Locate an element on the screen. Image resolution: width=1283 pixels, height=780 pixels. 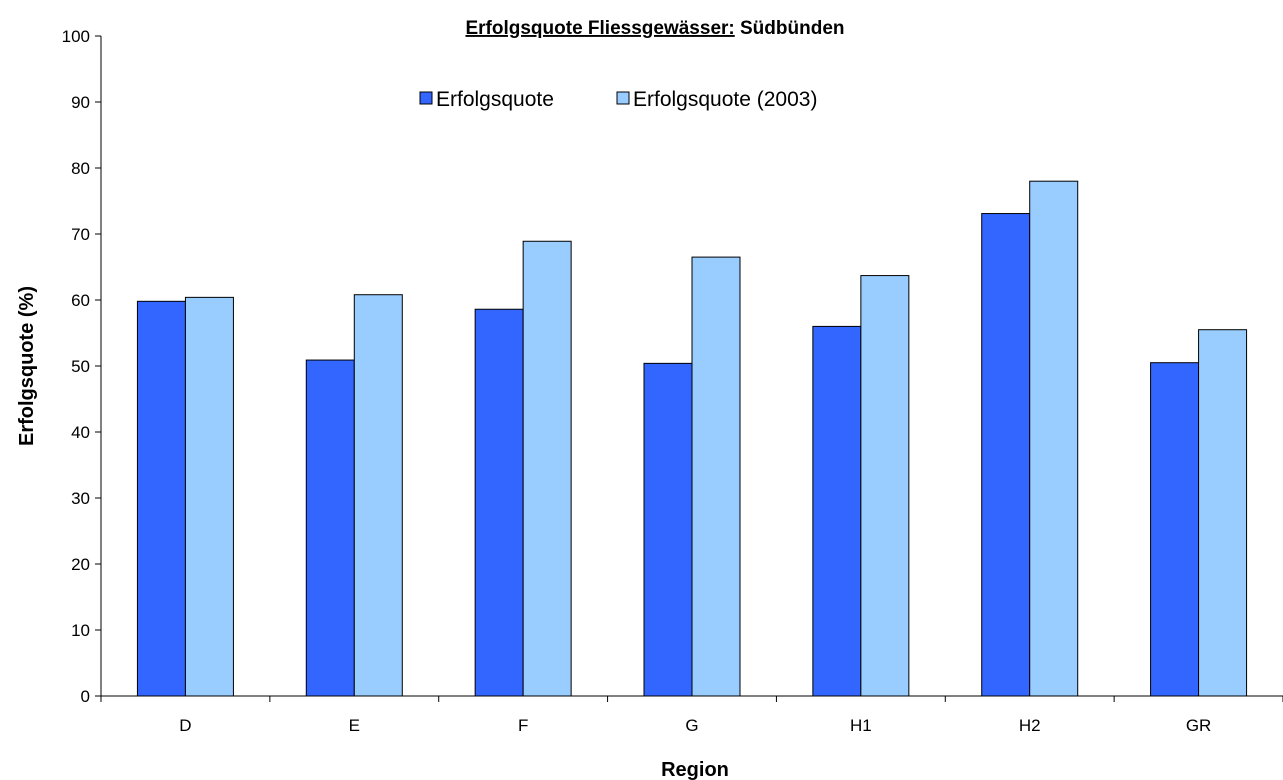
y-tick-label: 100 is located at coordinates (76, 36).